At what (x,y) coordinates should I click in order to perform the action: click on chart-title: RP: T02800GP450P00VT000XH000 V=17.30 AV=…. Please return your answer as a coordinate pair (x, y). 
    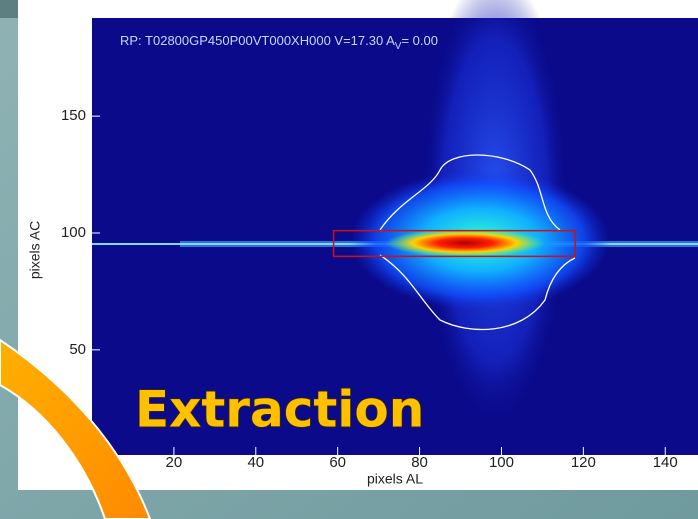
    Looking at the image, I should click on (279, 42).